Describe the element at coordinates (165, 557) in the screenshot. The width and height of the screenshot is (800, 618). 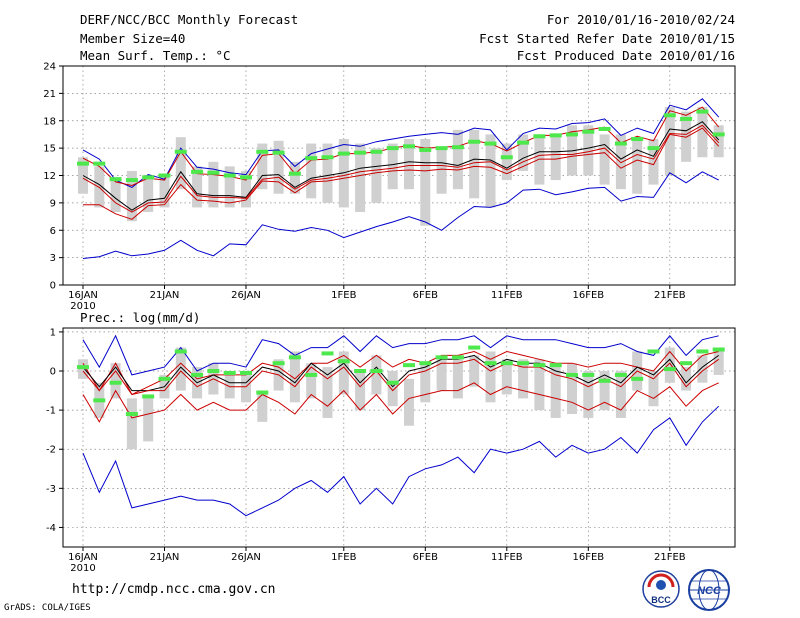
I see `x-tick-label: 21JAN` at that location.